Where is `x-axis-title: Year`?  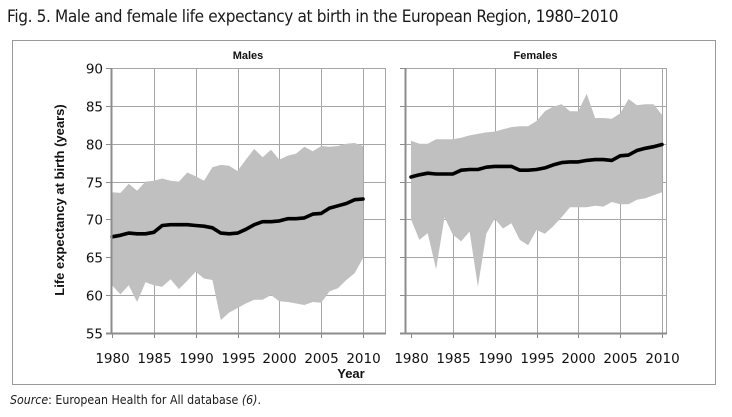 x-axis-title: Year is located at coordinates (350, 373).